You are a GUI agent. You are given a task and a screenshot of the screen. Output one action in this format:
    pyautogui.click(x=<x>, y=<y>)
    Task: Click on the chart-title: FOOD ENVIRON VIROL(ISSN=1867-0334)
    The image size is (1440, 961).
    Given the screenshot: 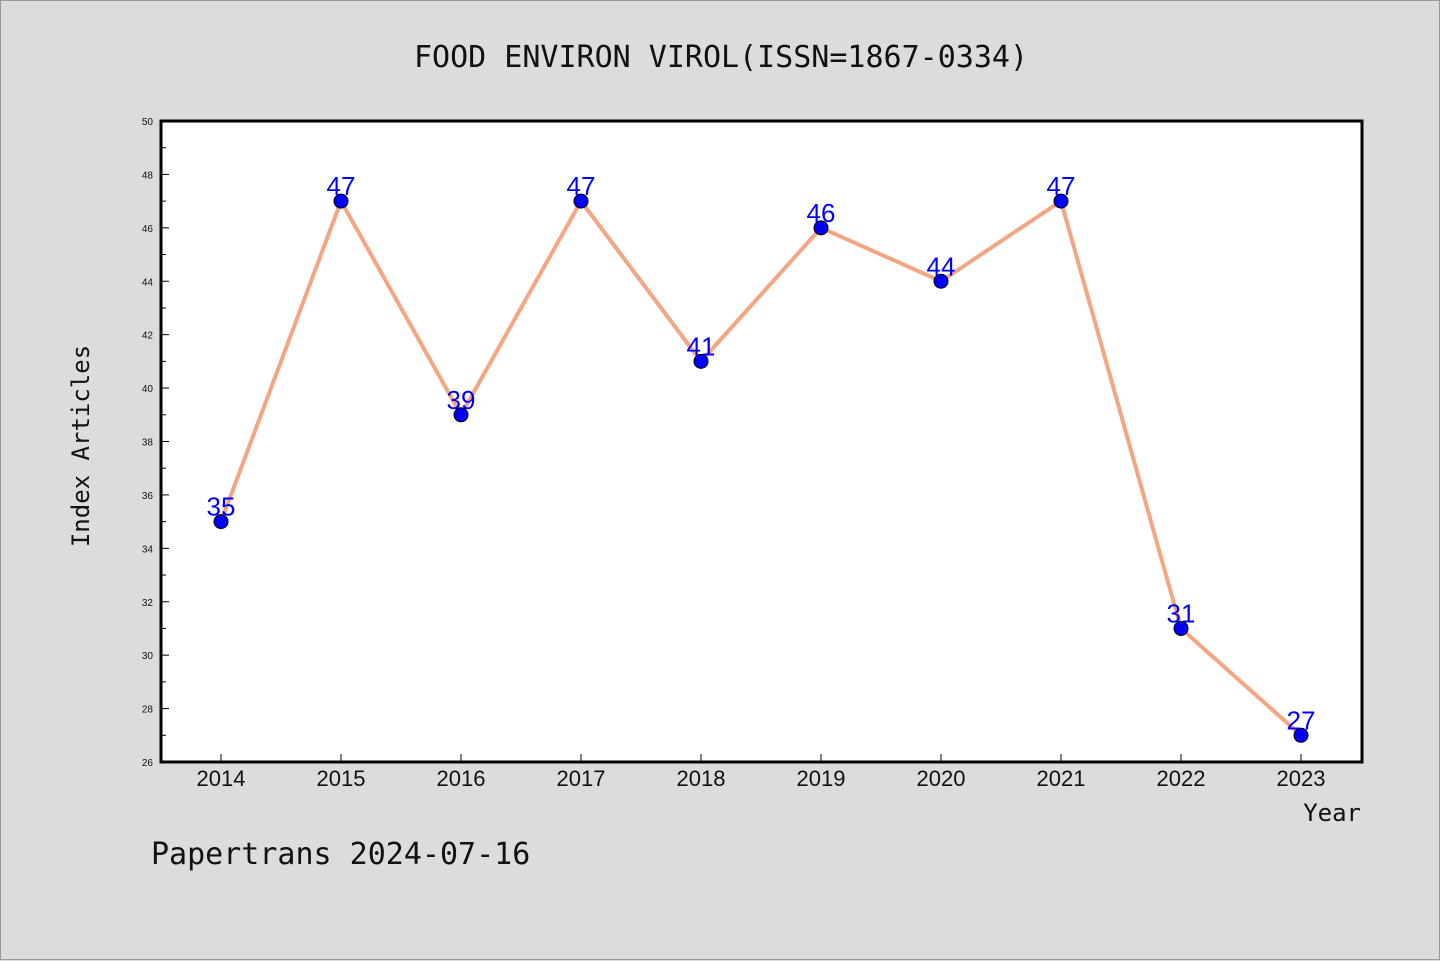 What is the action you would take?
    pyautogui.click(x=721, y=57)
    